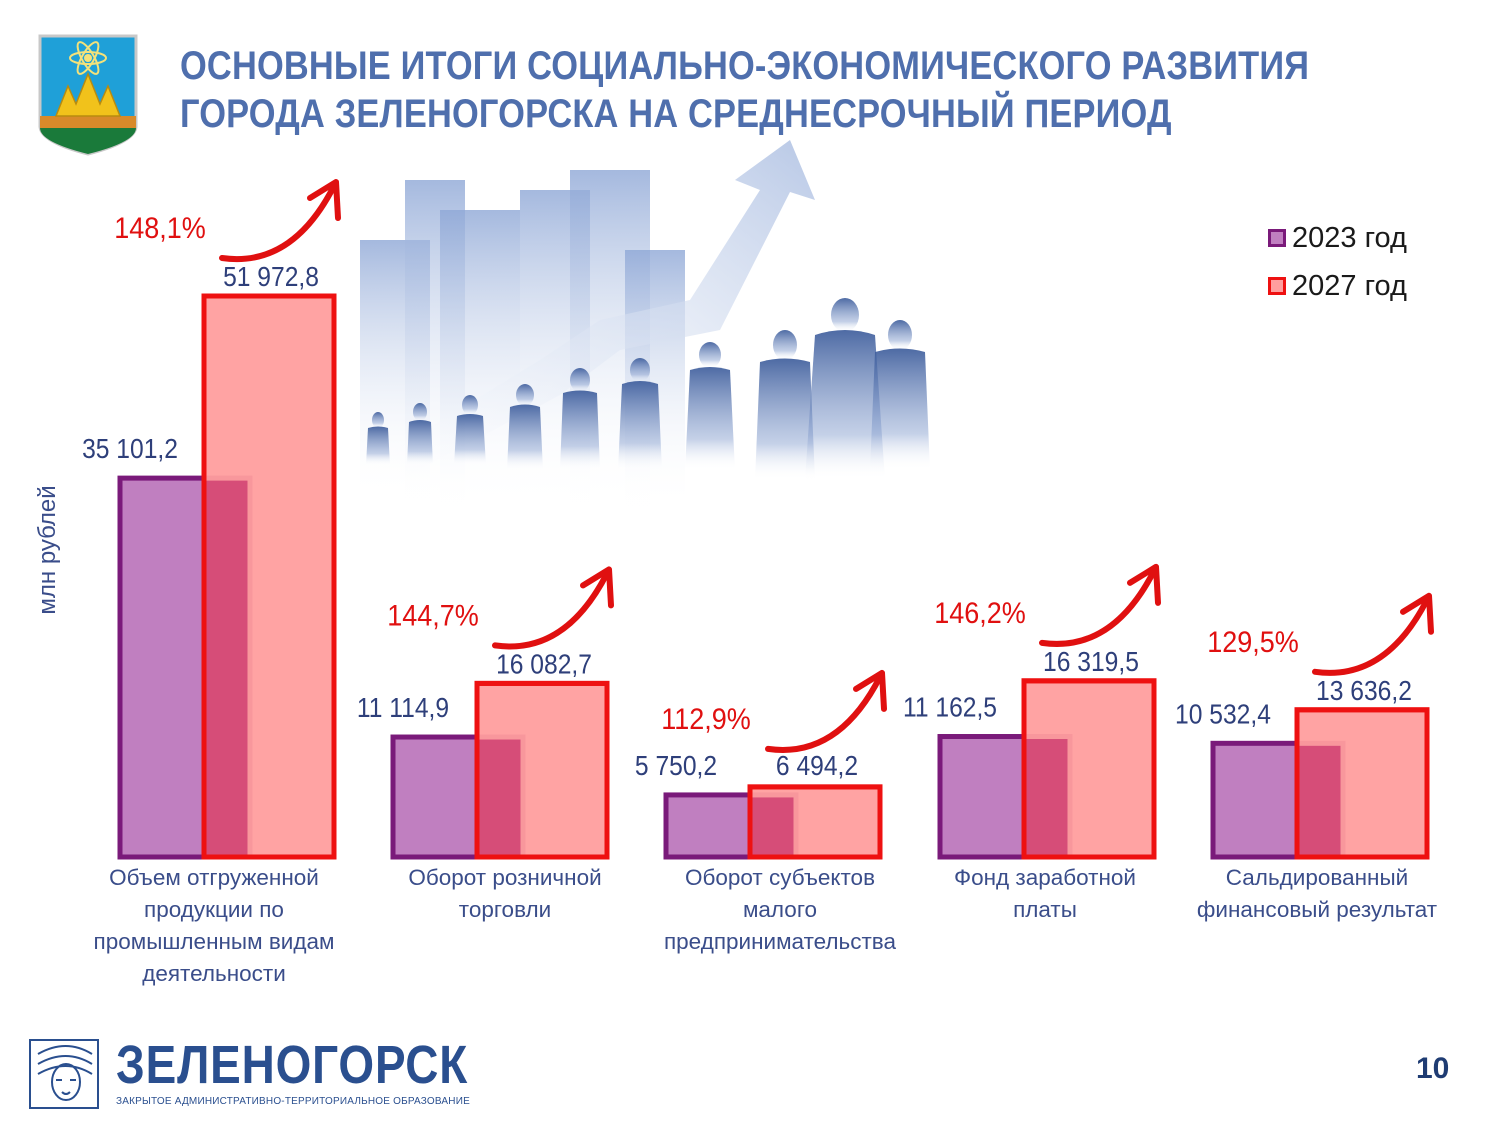  What do you see at coordinates (1317, 877) in the screenshot?
I see `category-label-4-line-0: Сальдированный` at bounding box center [1317, 877].